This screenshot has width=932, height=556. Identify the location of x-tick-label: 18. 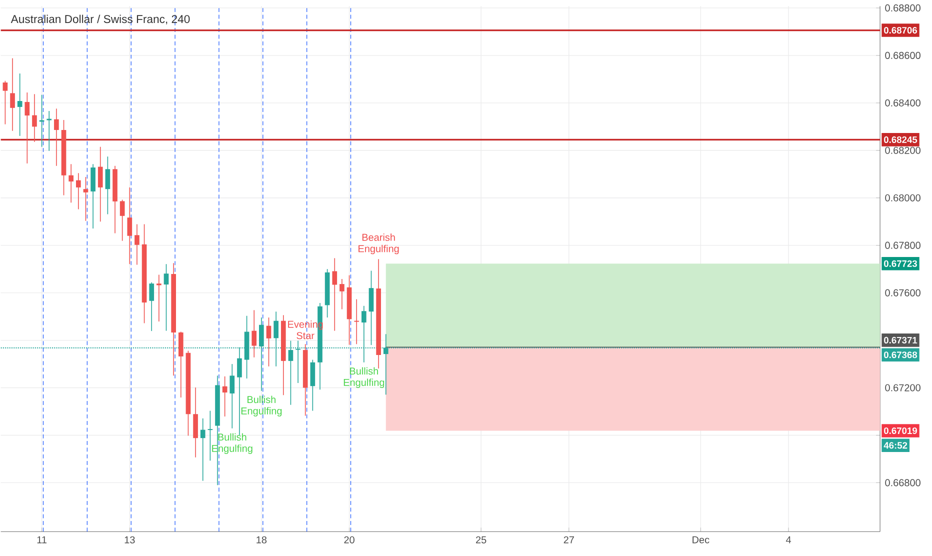
(261, 540).